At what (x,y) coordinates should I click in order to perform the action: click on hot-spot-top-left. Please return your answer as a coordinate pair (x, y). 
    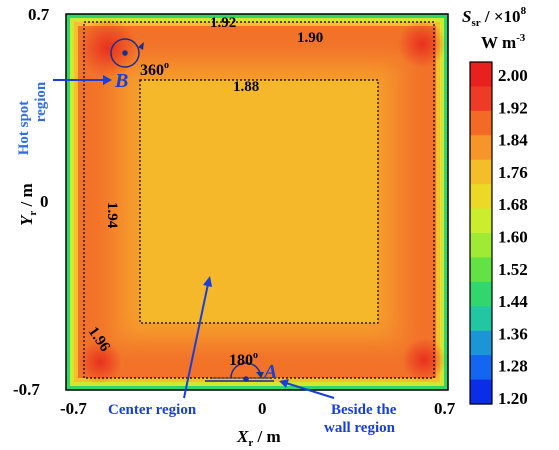
    Looking at the image, I should click on (108, 48).